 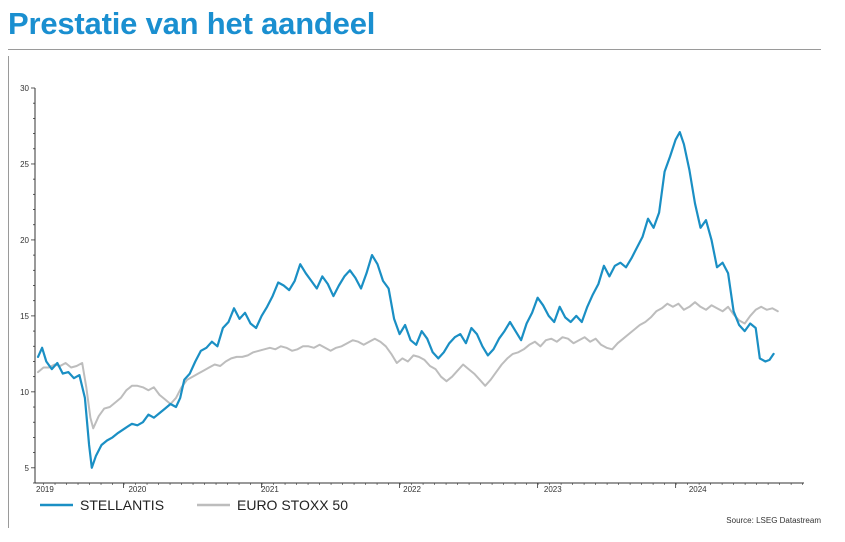 I want to click on y-tick-label: 5, so click(x=27, y=468).